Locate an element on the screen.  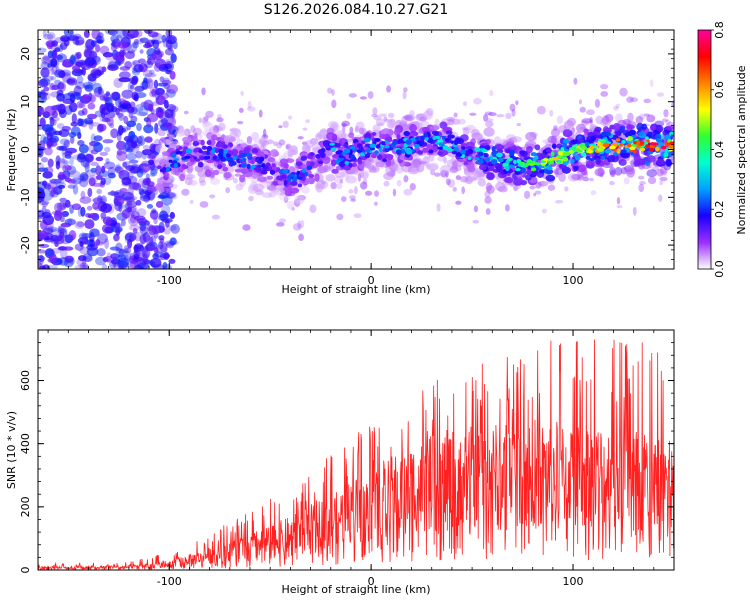
snr-x-label: Height of straight line (km) is located at coordinates (355, 589).